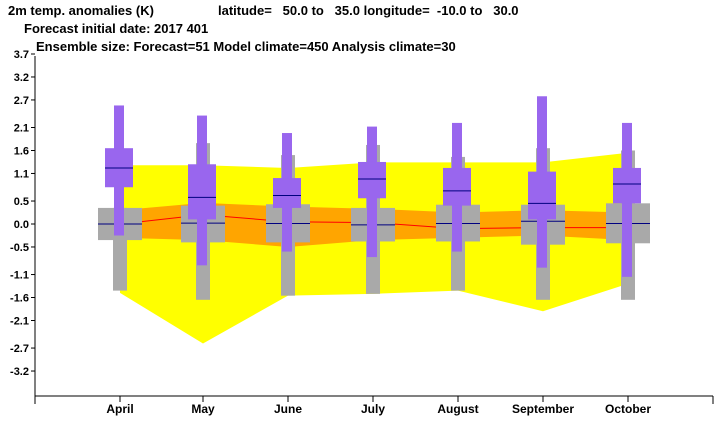 This screenshot has height=421, width=720. What do you see at coordinates (21, 78) in the screenshot?
I see `y-tick-label: 3.2` at bounding box center [21, 78].